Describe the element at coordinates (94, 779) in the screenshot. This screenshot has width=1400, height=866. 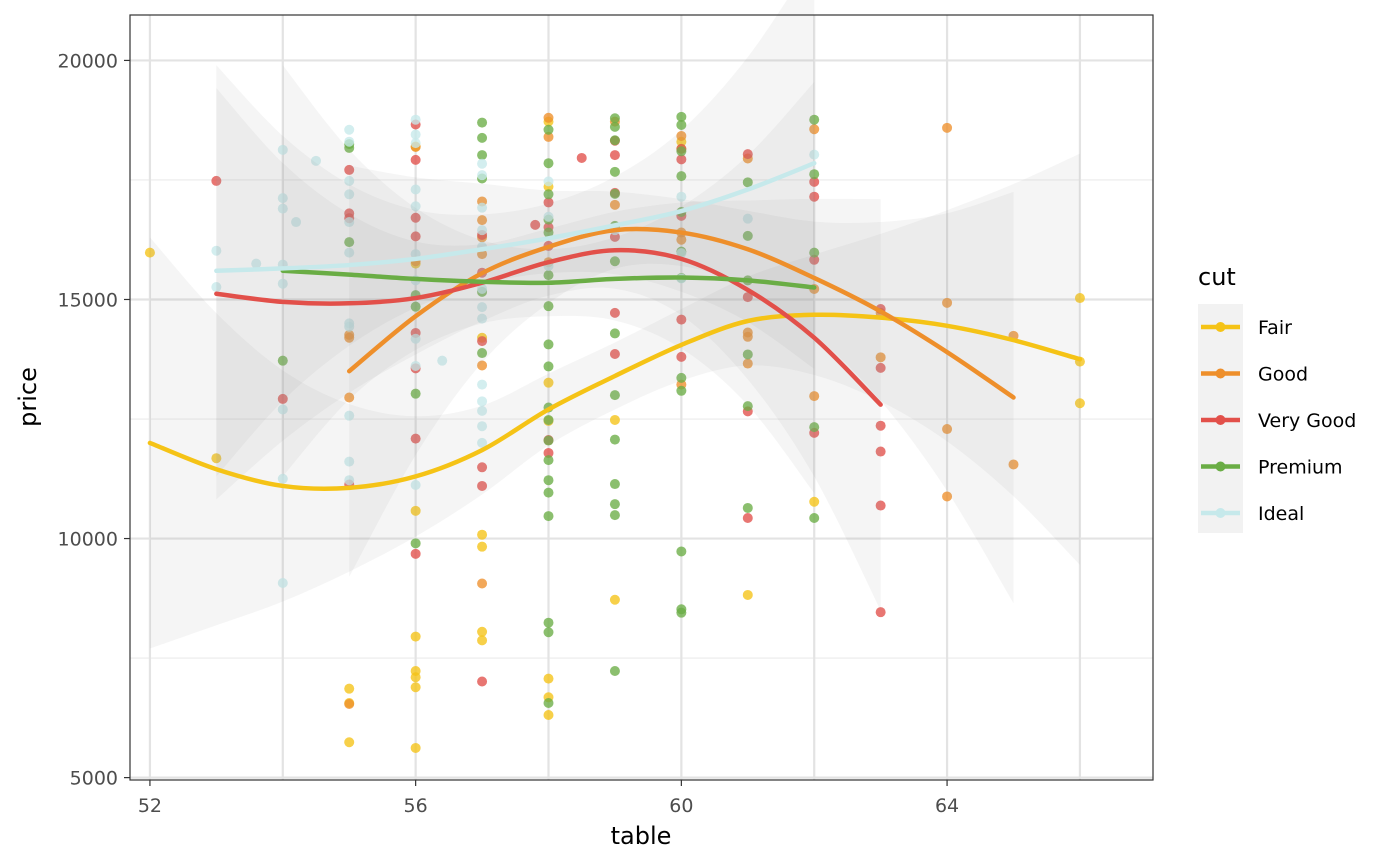
I see `y-tick-label: 5000` at that location.